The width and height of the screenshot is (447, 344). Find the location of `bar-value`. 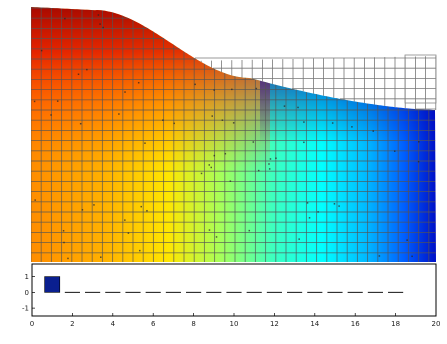

bar-value is located at coordinates (52, 284).